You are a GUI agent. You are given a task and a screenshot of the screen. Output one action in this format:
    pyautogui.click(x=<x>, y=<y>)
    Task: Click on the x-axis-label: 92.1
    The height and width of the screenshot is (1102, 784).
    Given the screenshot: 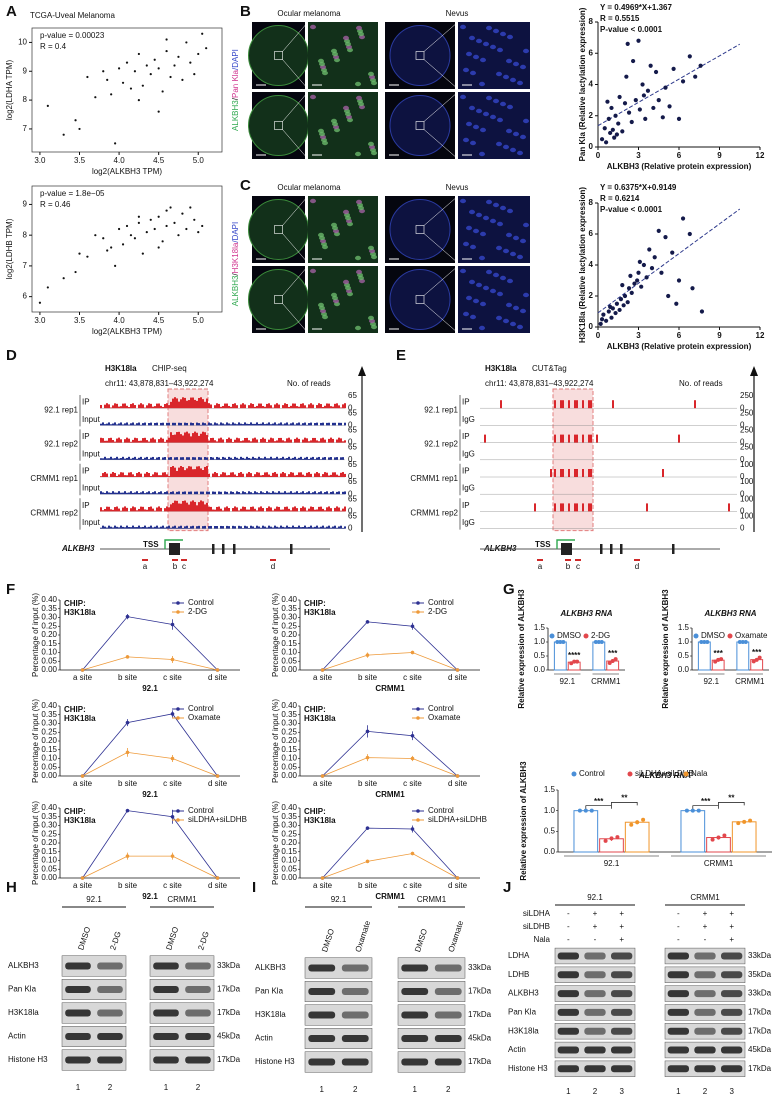 What is the action you would take?
    pyautogui.click(x=150, y=688)
    